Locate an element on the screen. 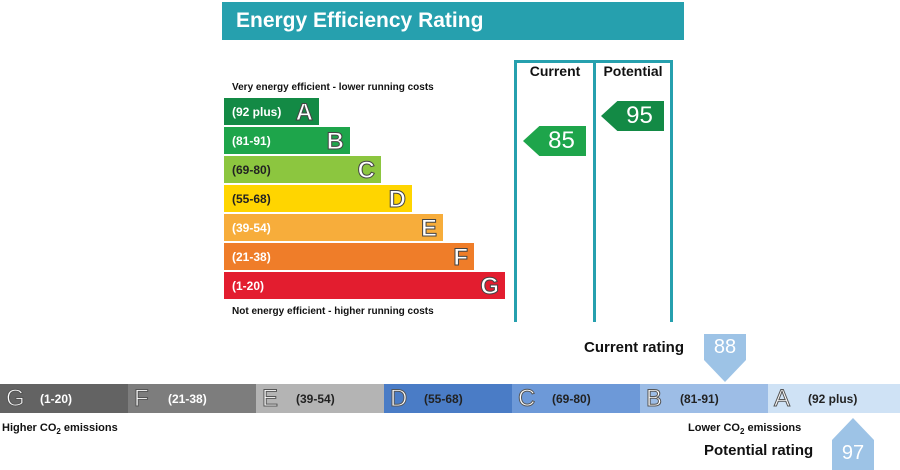 Image resolution: width=900 pixels, height=470 pixels. potential-column-header: Potential is located at coordinates (633, 71).